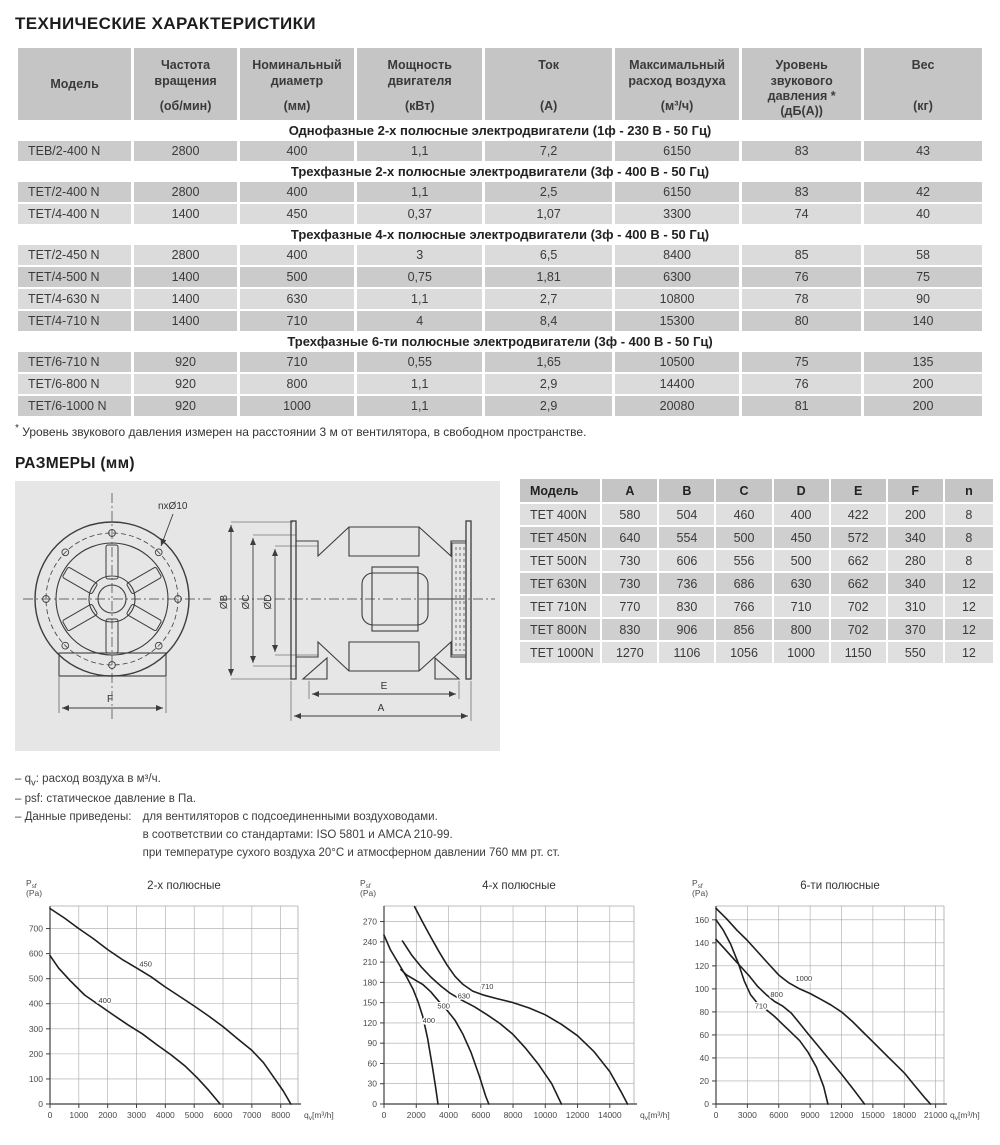 The width and height of the screenshot is (1000, 1145). I want to click on value-cell: 702, so click(858, 629).